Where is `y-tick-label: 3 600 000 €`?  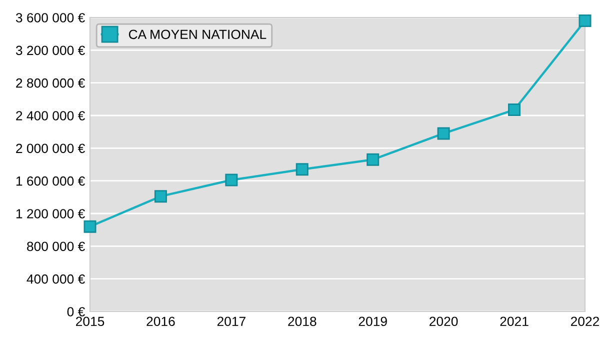
y-tick-label: 3 600 000 € is located at coordinates (50, 17).